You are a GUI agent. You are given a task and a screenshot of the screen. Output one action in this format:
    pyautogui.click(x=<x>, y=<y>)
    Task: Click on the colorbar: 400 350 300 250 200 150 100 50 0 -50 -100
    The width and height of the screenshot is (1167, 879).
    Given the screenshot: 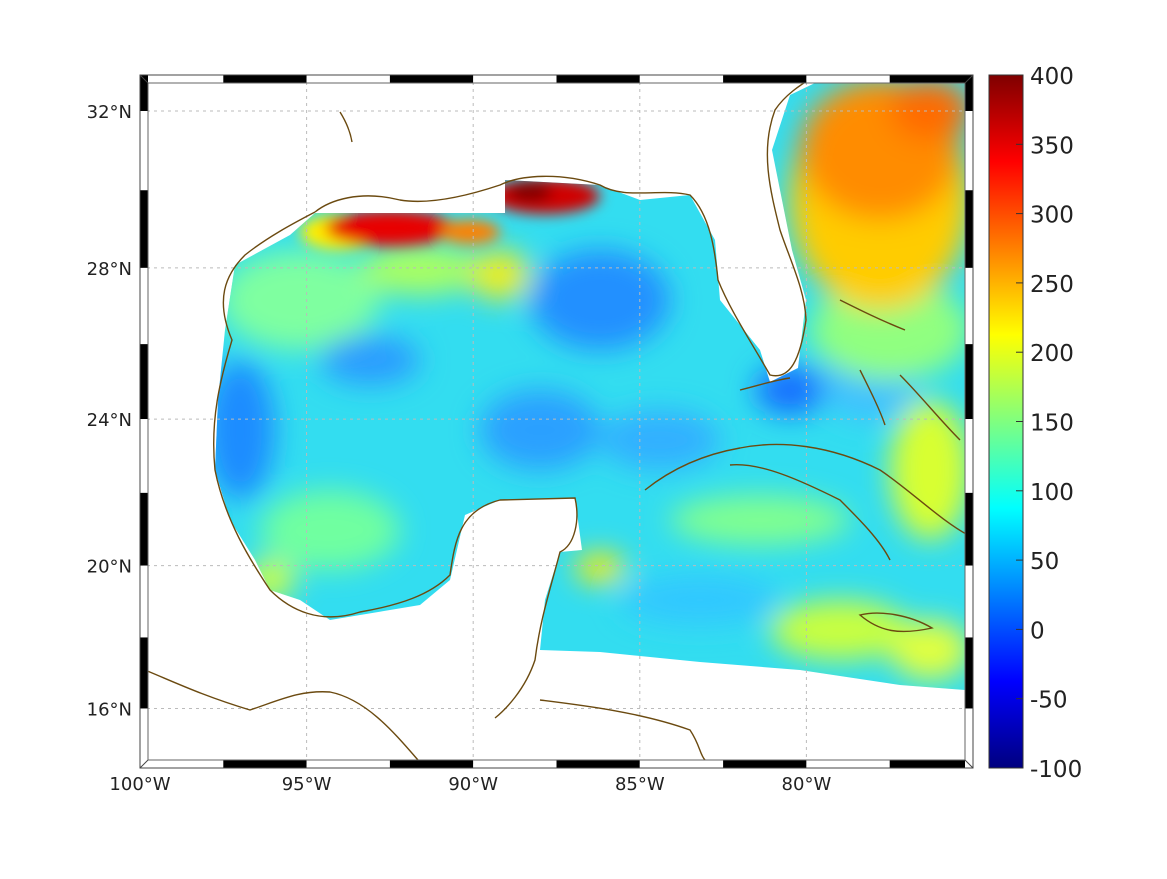 What is the action you would take?
    pyautogui.click(x=1035, y=423)
    